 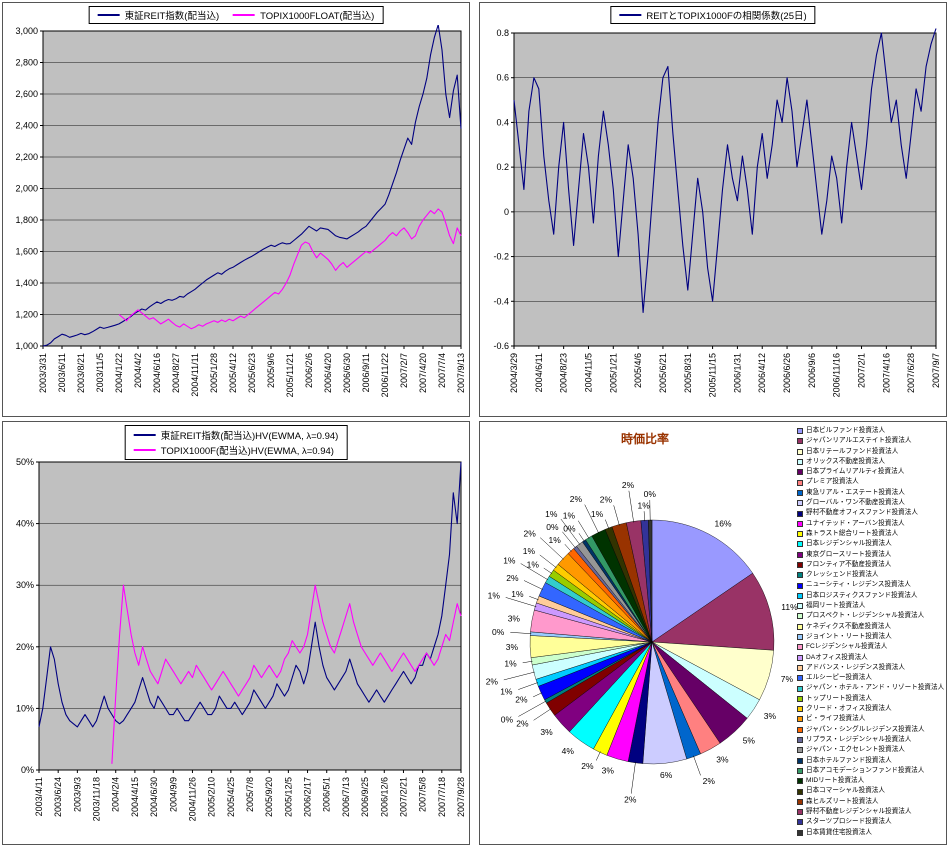 I want to click on y-tick-label: 1,000, so click(x=26, y=346).